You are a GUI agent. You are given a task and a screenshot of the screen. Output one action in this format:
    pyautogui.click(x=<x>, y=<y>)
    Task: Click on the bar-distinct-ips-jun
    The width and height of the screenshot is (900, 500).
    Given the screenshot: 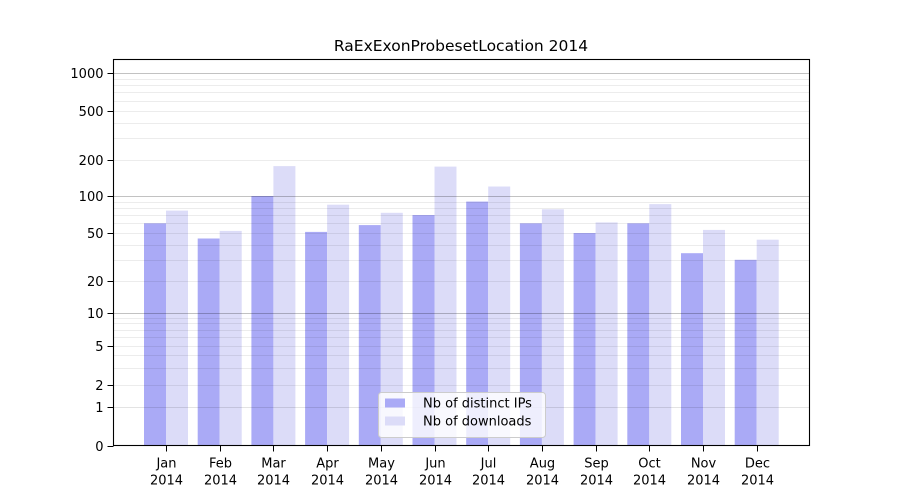 What is the action you would take?
    pyautogui.click(x=423, y=330)
    